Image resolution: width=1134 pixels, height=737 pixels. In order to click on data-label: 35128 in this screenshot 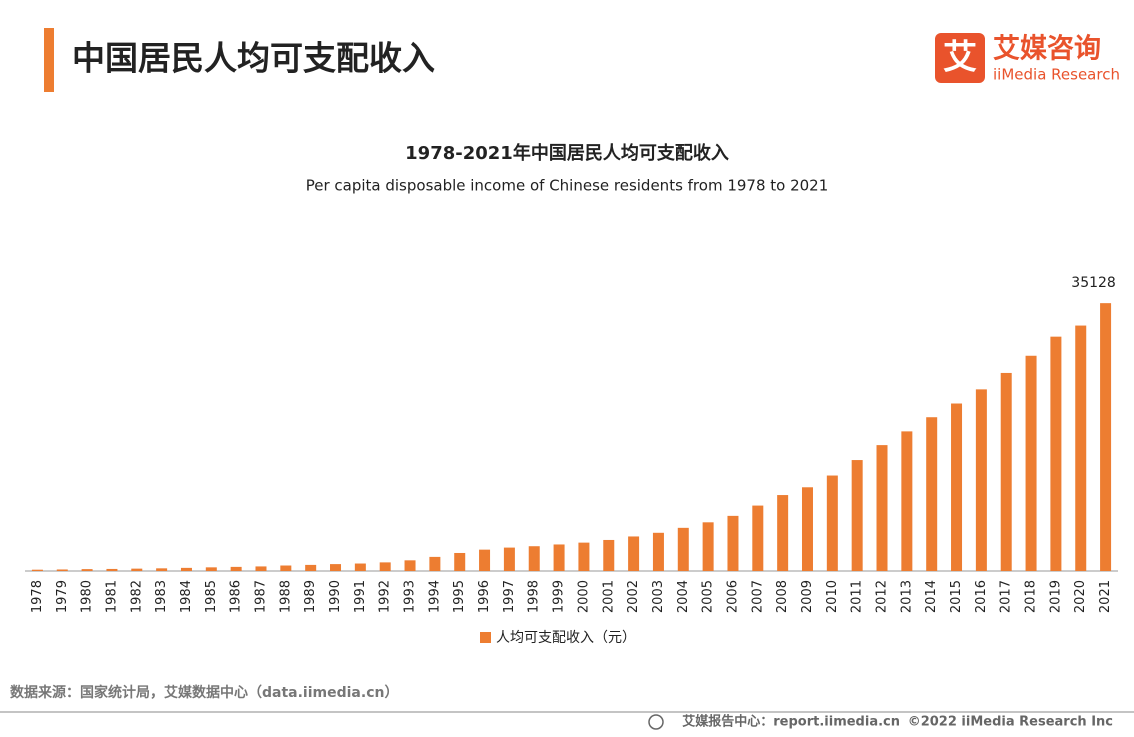, I will do `click(1093, 283)`.